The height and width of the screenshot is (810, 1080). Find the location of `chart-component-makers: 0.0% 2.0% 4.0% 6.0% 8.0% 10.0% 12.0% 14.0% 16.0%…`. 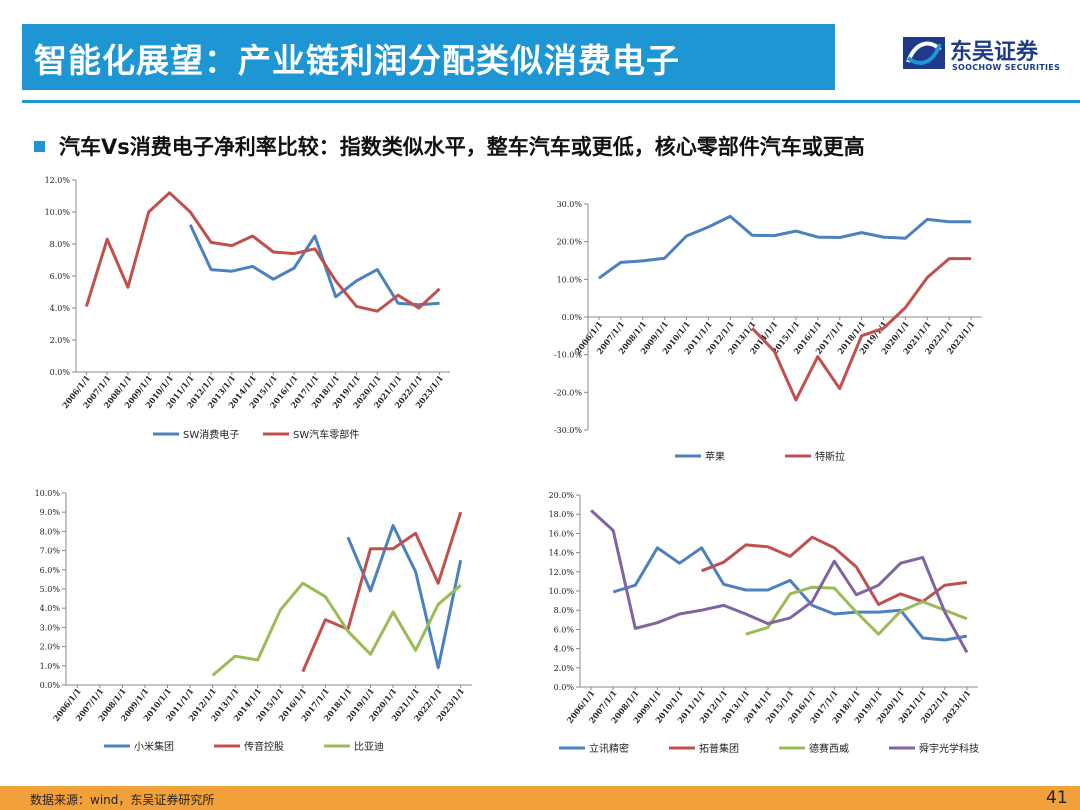

chart-component-makers: 0.0% 2.0% 4.0% 6.0% 8.0% 10.0% 12.0% 14.0% 16.0%… is located at coordinates (764, 623).